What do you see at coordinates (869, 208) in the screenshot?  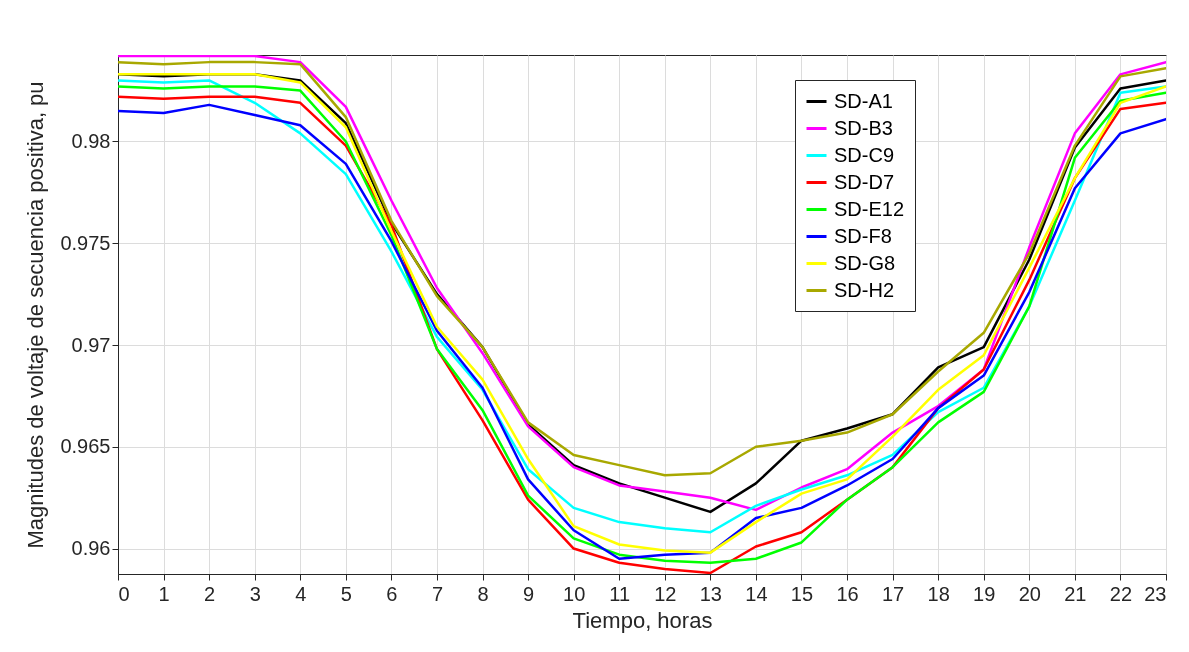 I see `legend-label: SD-E12` at bounding box center [869, 208].